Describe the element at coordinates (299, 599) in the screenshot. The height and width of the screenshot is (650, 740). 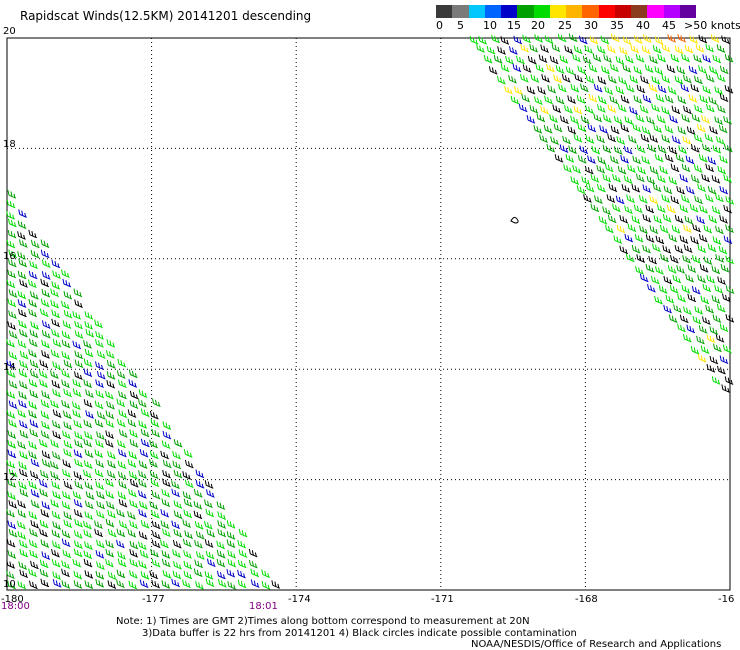
I see `lon-label-174: -174` at that location.